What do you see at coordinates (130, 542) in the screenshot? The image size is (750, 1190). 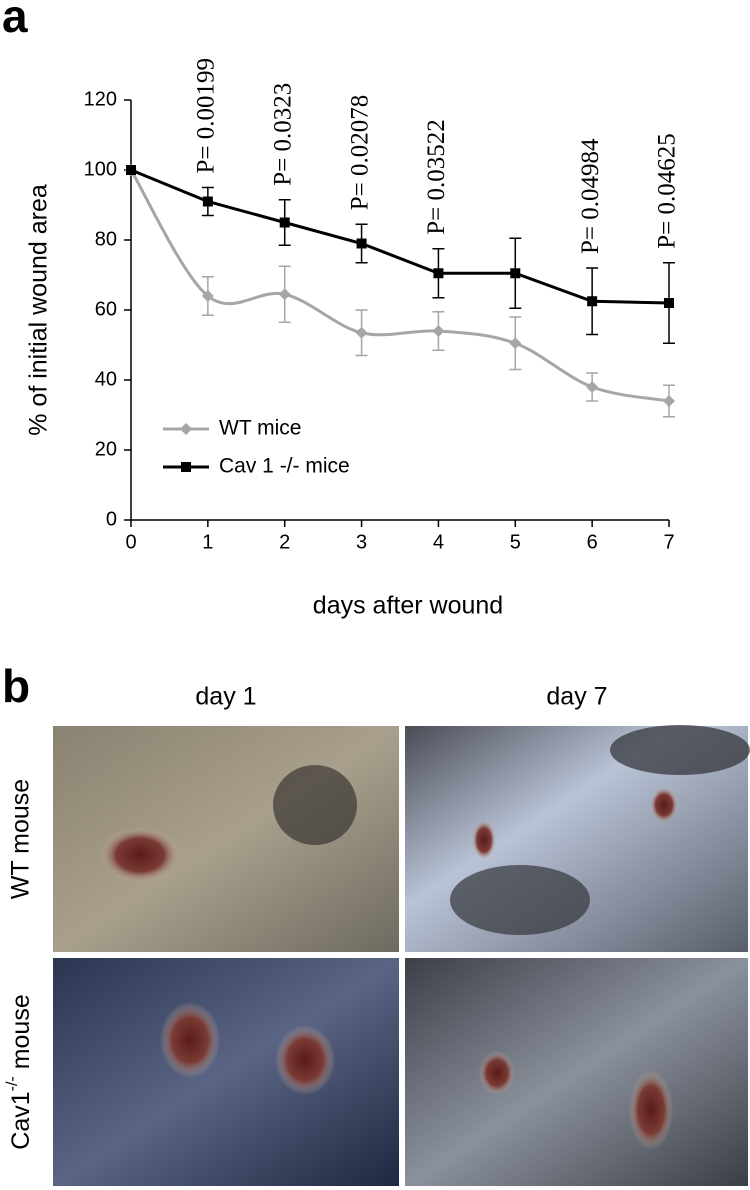 I see `x-tick-label: 0` at bounding box center [130, 542].